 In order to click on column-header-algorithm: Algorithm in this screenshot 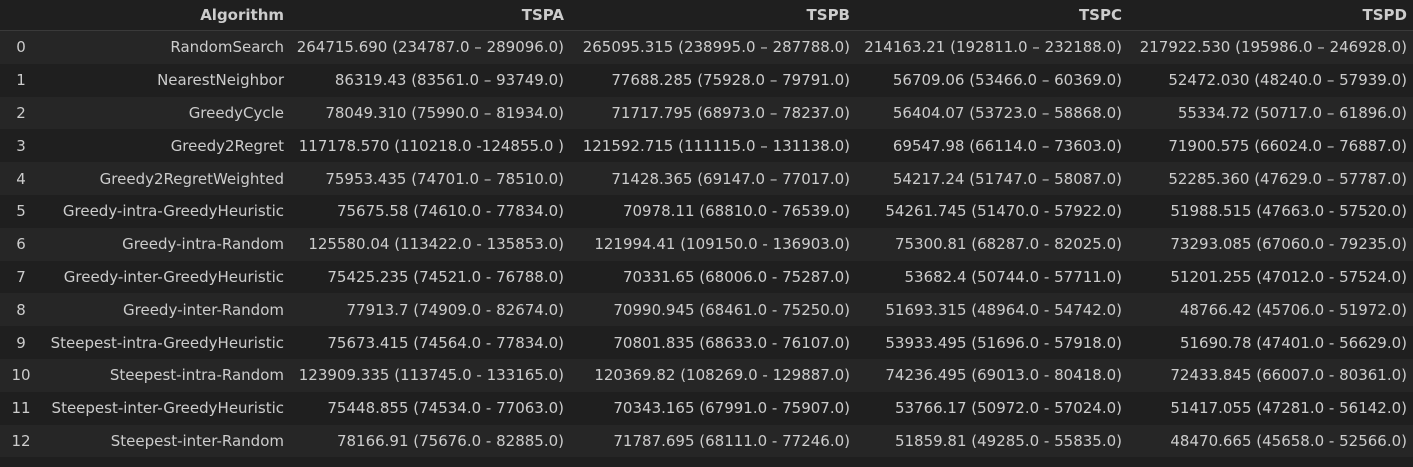, I will do `click(166, 15)`.